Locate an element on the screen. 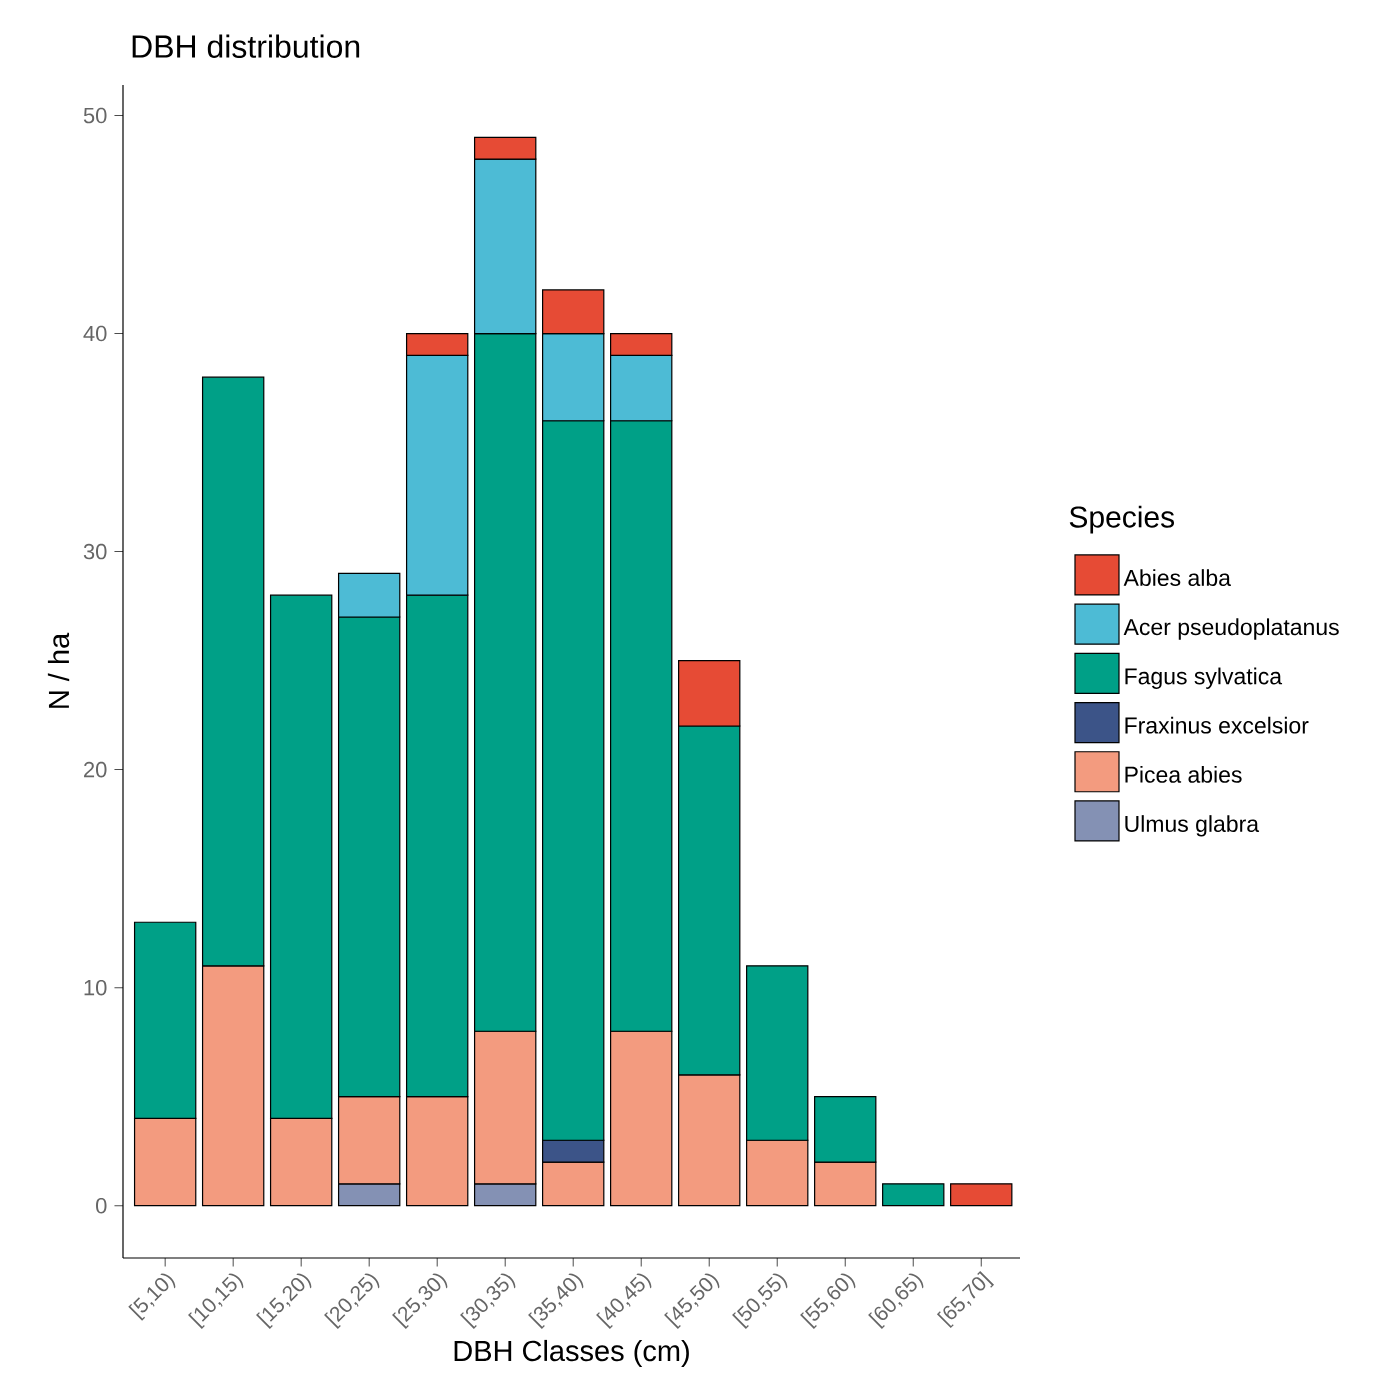 This screenshot has height=1394, width=1399. legend-label: Fraxinus excelsior is located at coordinates (1217, 725).